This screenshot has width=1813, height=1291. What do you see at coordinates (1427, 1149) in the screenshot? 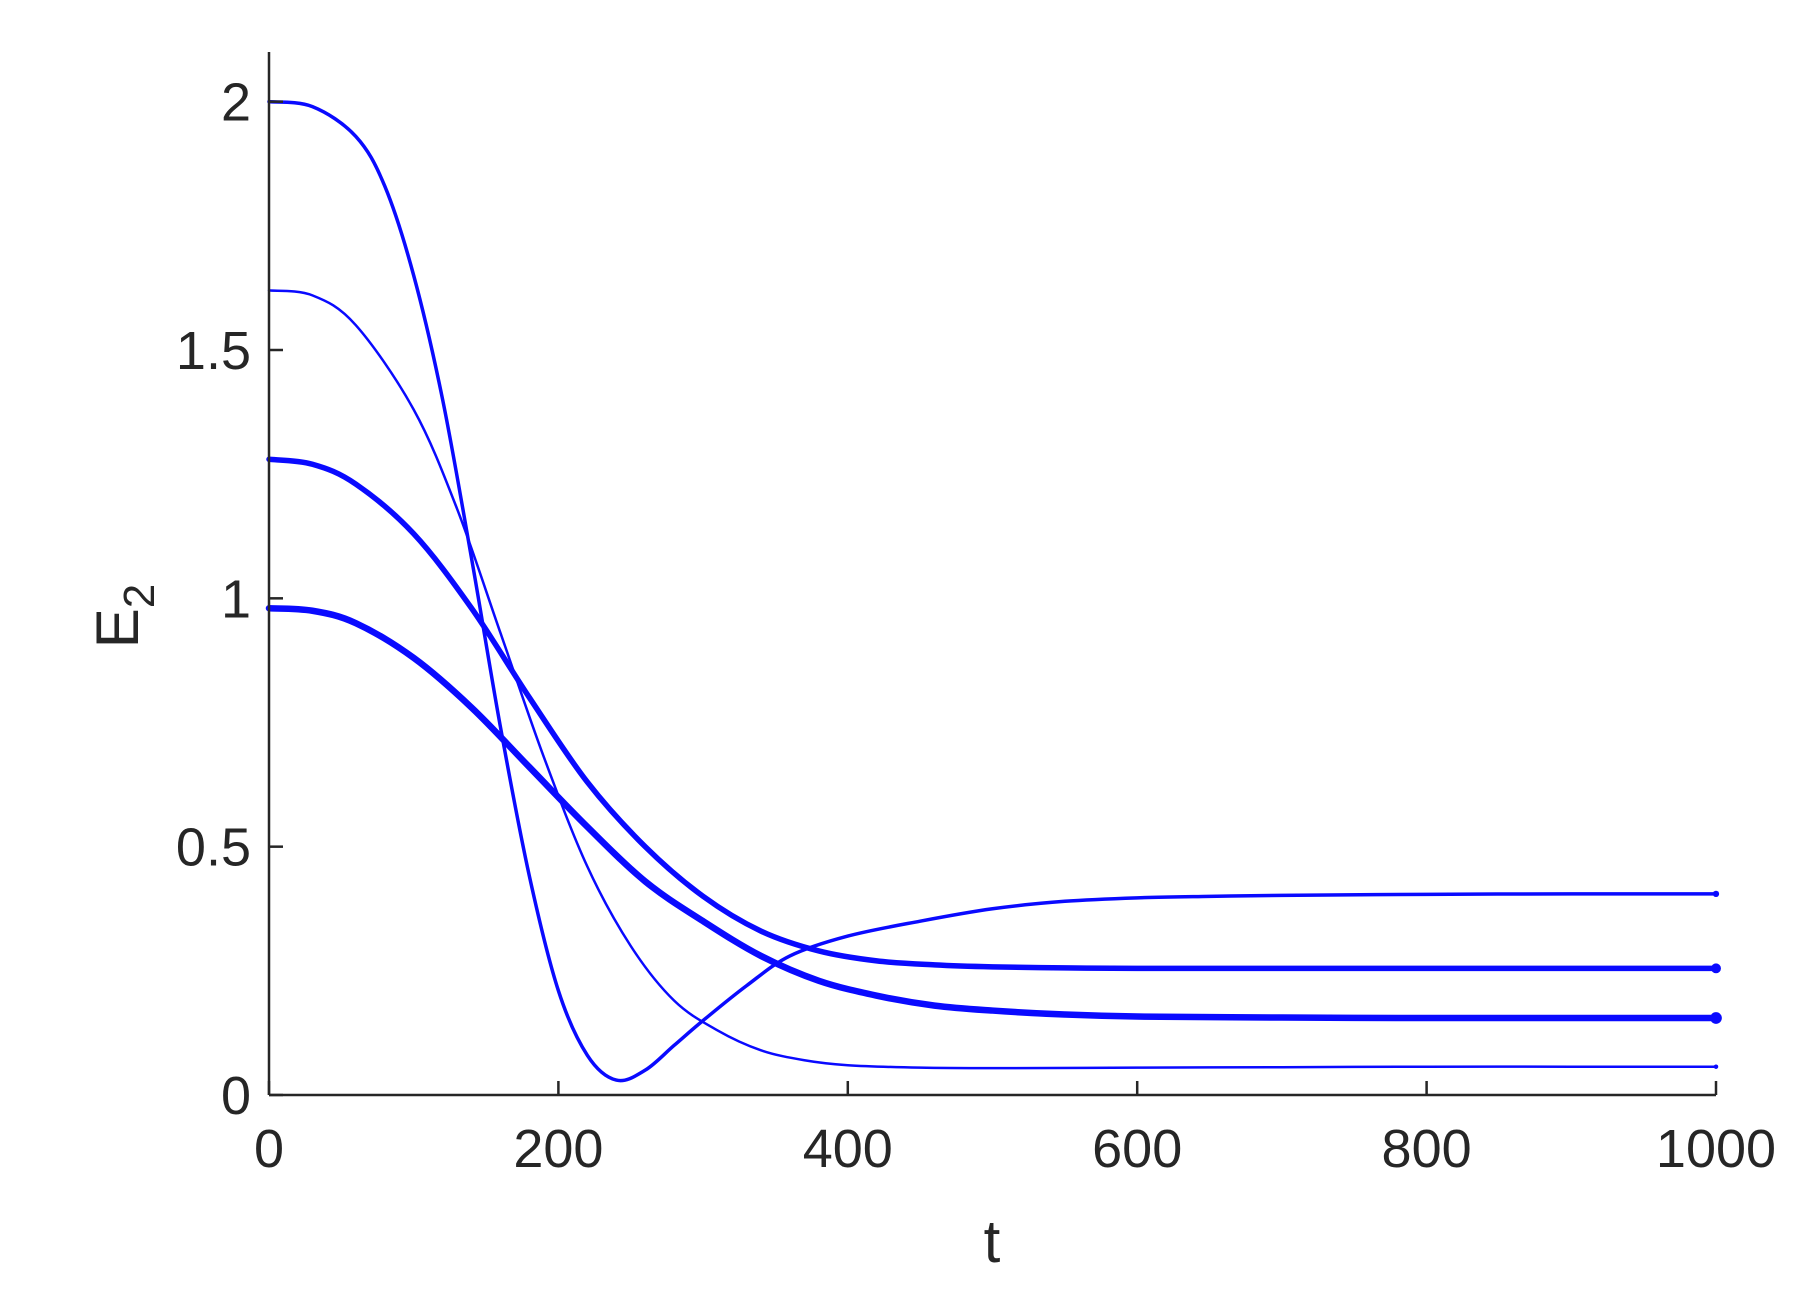
I see `x-tick-label: 800` at bounding box center [1427, 1149].